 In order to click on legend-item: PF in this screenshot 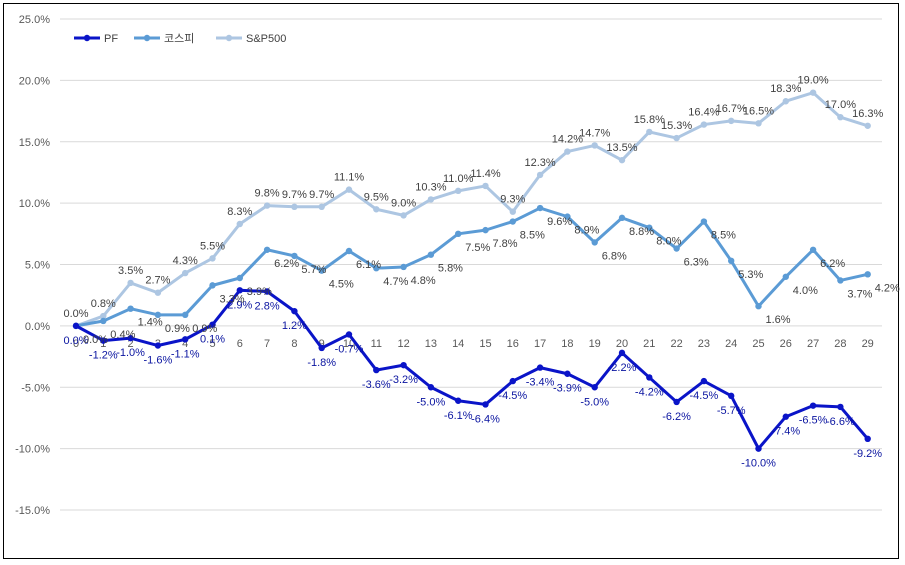, I will do `click(96, 39)`.